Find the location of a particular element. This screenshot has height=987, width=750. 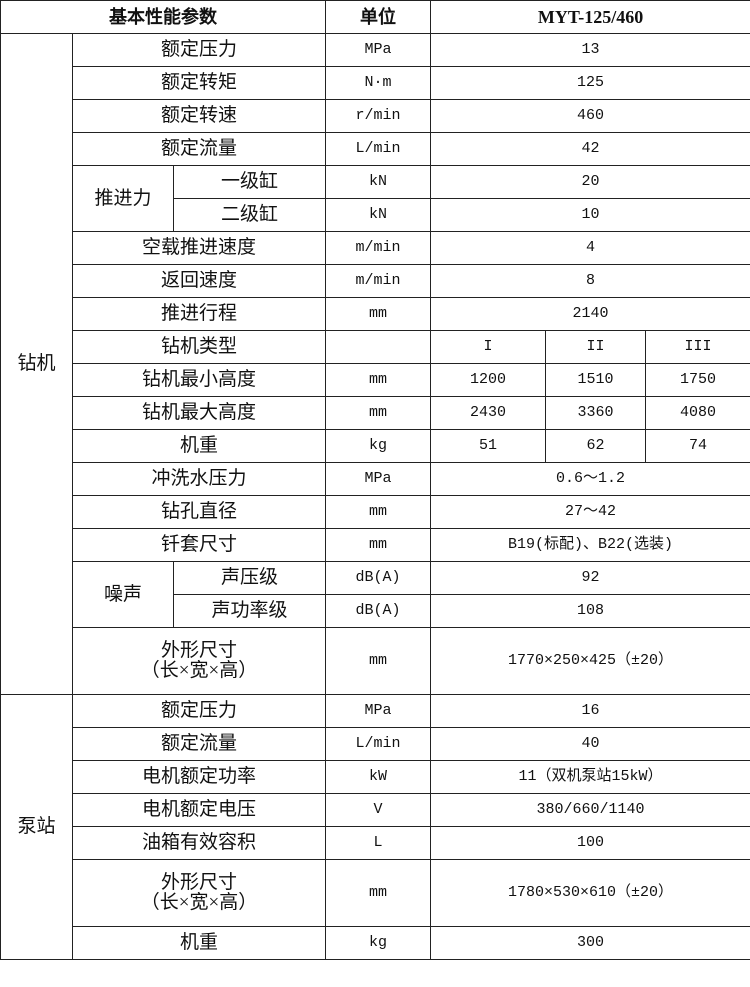

value-cell: 92 is located at coordinates (590, 578).